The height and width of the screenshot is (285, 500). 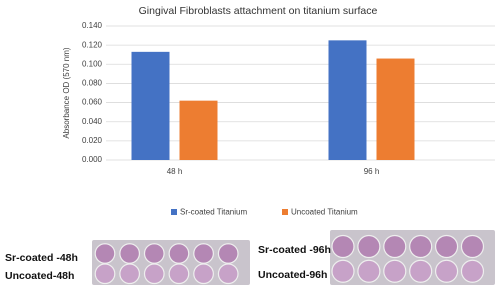 What do you see at coordinates (294, 250) in the screenshot?
I see `photo-label: Sr-coated -96h` at bounding box center [294, 250].